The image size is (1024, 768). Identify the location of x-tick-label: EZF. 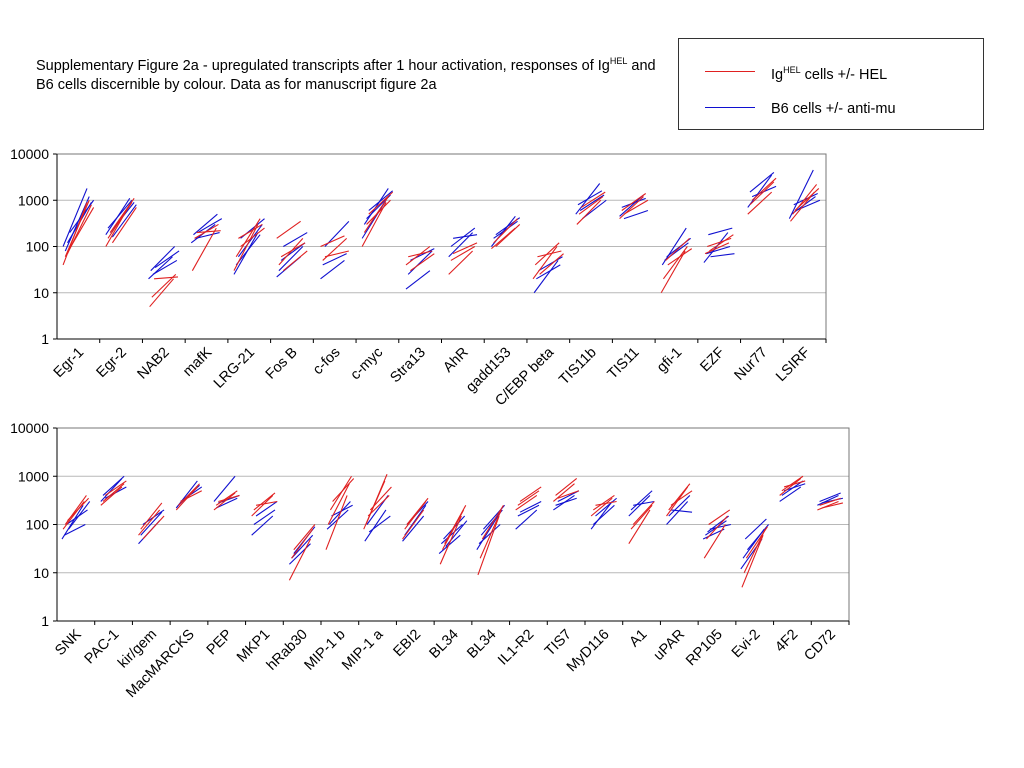
(712, 359).